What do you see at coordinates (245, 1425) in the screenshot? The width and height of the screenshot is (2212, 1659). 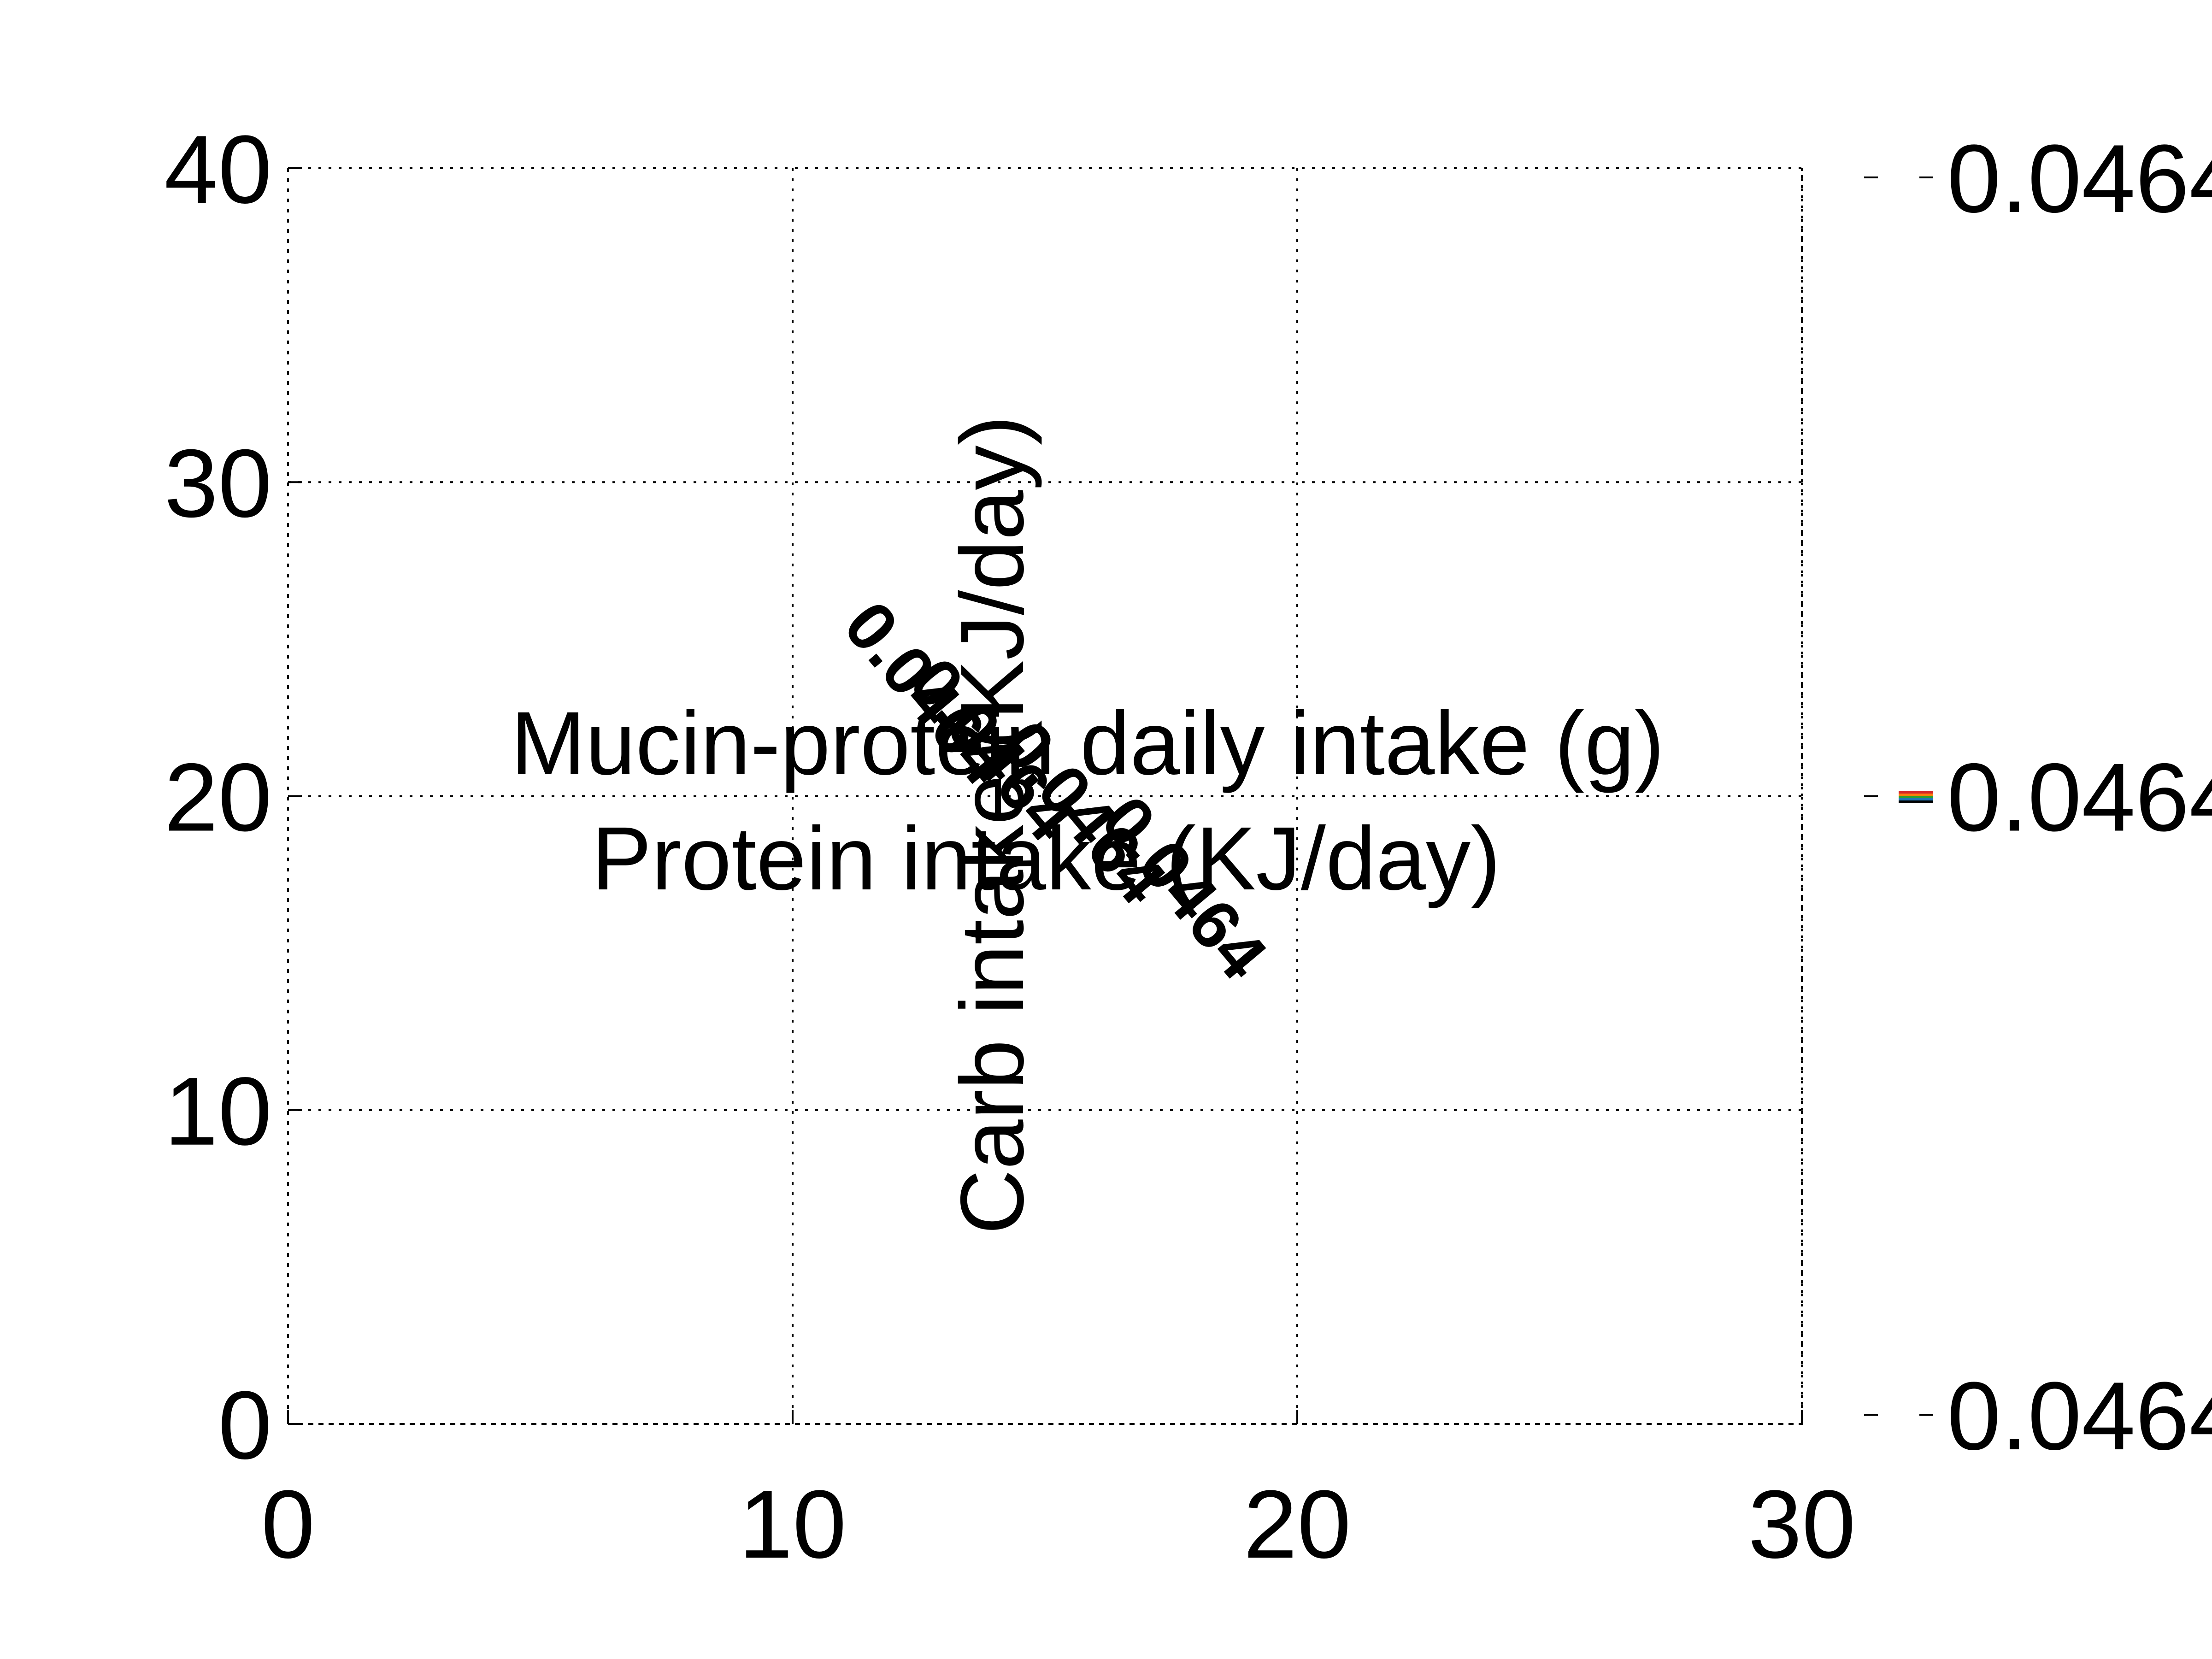 I see `y-tick-label: 0` at bounding box center [245, 1425].